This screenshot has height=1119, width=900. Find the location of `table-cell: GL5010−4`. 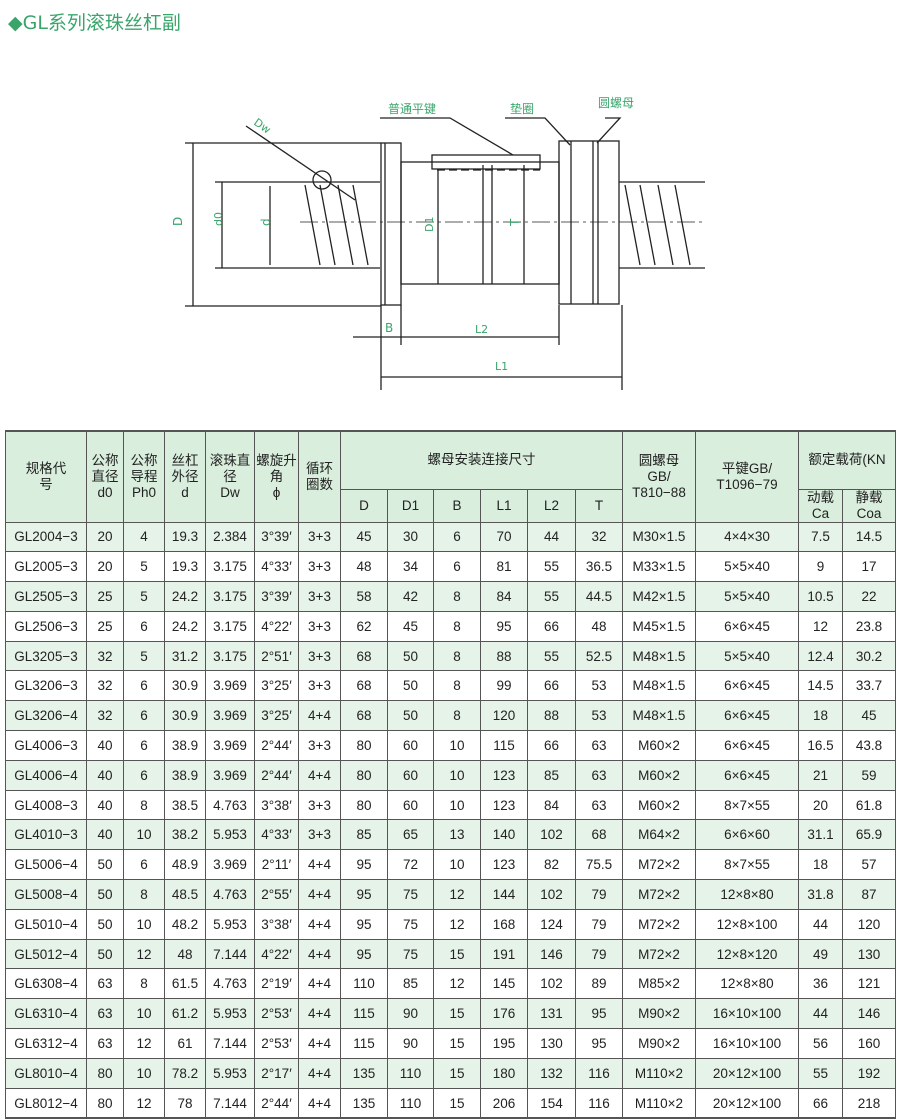

table-cell: GL5010−4 is located at coordinates (46, 924).